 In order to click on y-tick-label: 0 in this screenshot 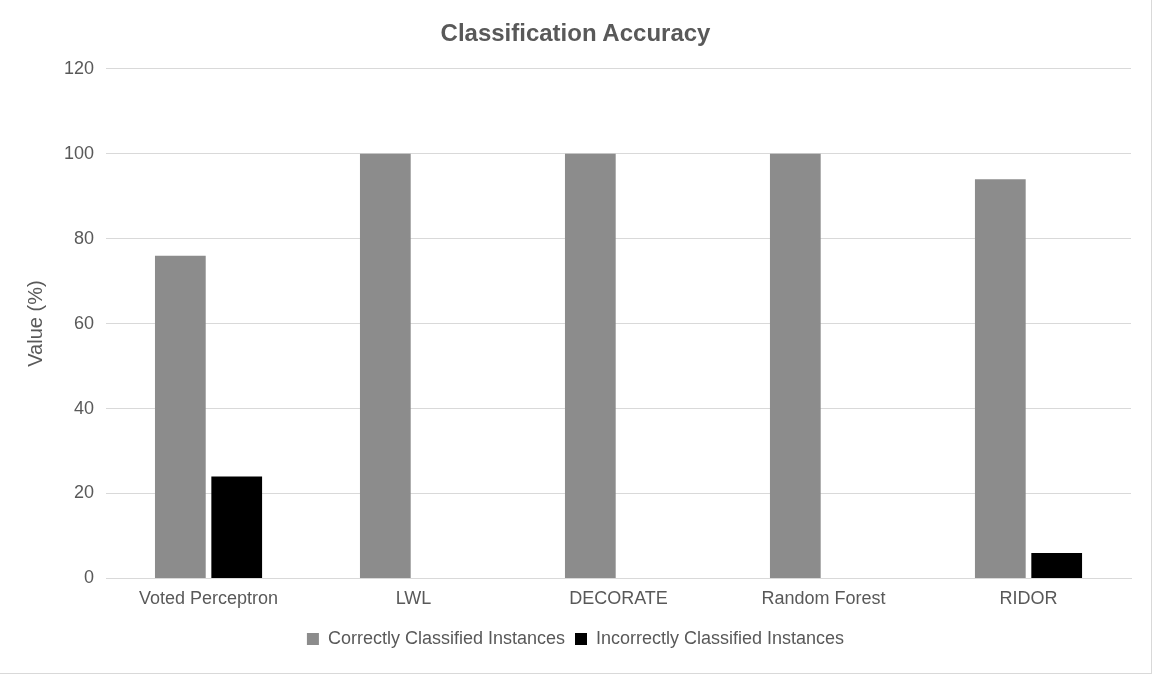, I will do `click(89, 577)`.